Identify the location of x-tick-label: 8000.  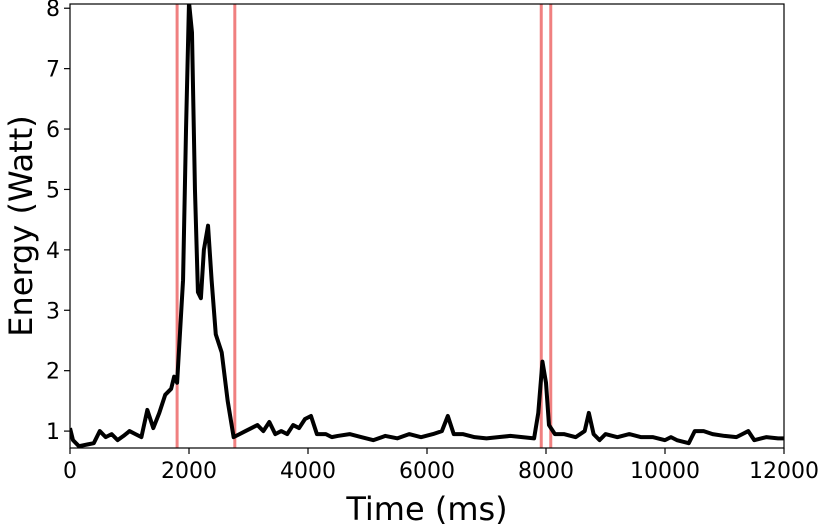
(546, 471).